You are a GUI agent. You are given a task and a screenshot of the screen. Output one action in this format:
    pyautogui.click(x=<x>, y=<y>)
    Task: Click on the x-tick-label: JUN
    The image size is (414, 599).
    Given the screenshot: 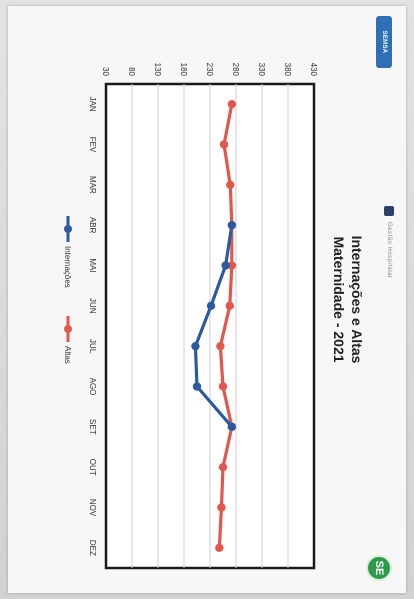 What is the action you would take?
    pyautogui.click(x=92, y=306)
    